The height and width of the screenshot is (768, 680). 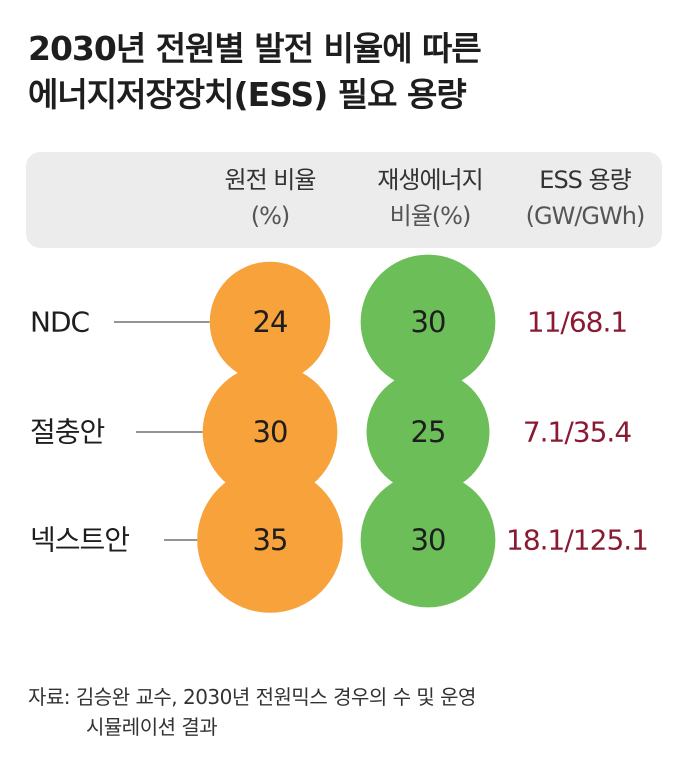 I want to click on column-header-renewable: 재생에너지 비율(%), so click(x=430, y=198).